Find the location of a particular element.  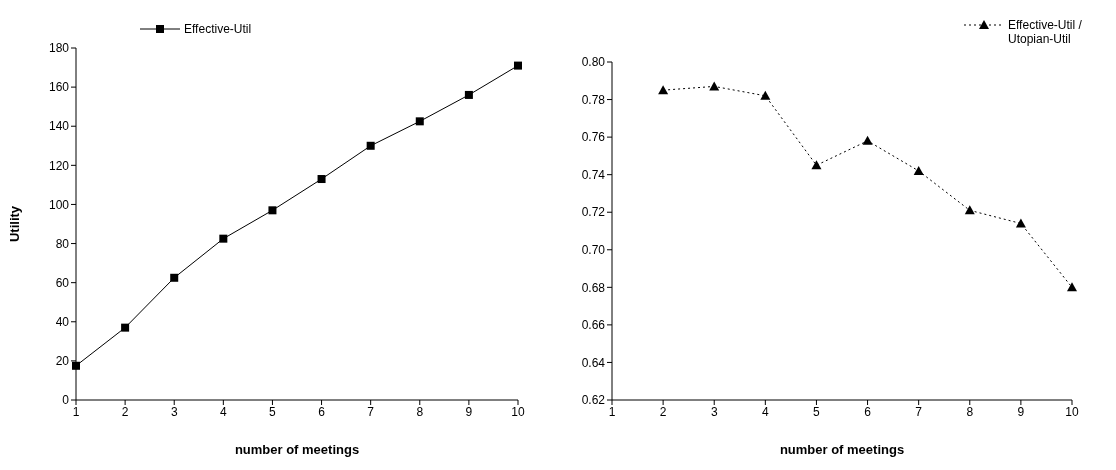

y-tick-label: 80 is located at coordinates (62, 243).